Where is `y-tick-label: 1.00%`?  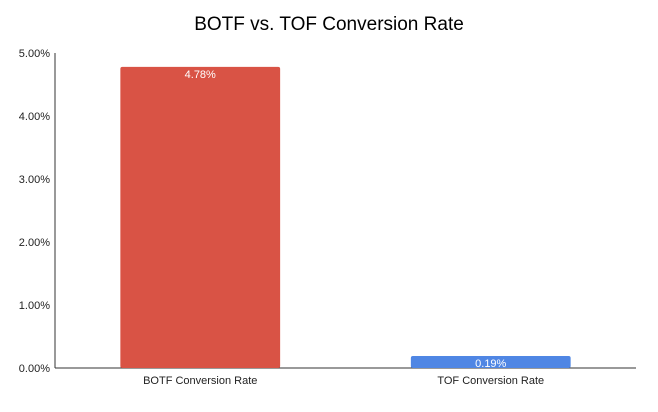
y-tick-label: 1.00% is located at coordinates (34, 306).